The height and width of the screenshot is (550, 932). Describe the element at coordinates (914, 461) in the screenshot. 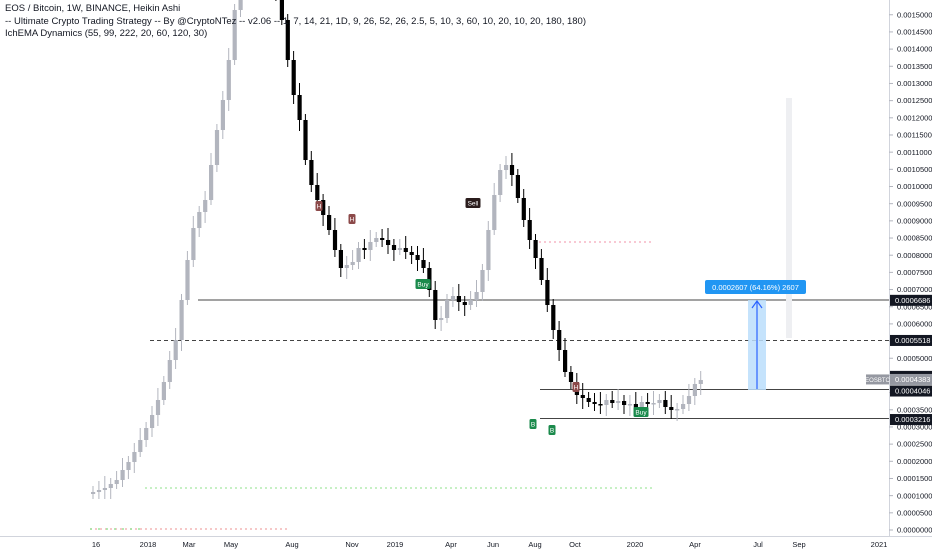

I see `price-tick-label: 0.0002000` at that location.